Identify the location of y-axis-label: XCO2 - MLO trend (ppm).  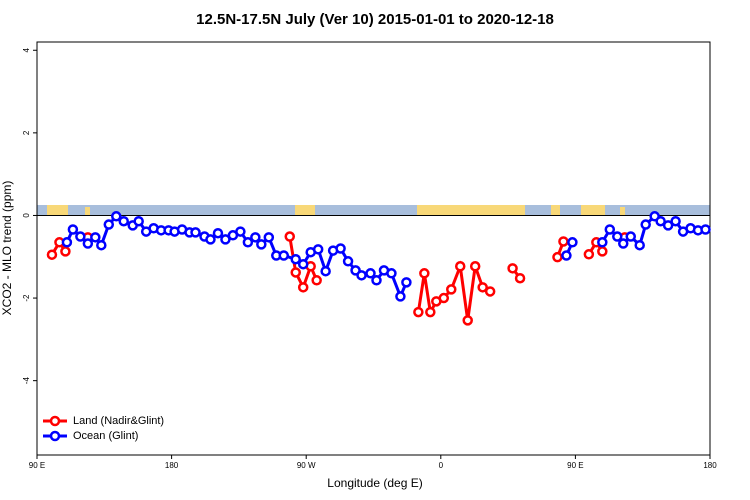
(7, 248).